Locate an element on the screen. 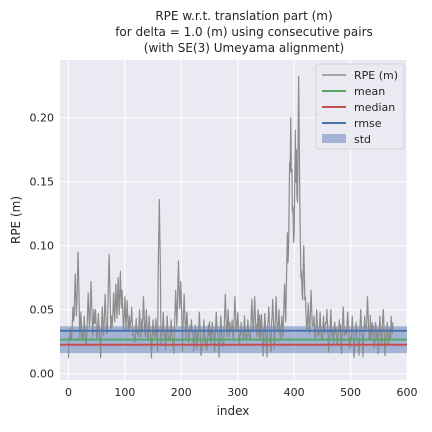 The height and width of the screenshot is (432, 432). x-axis-label: index is located at coordinates (233, 411).